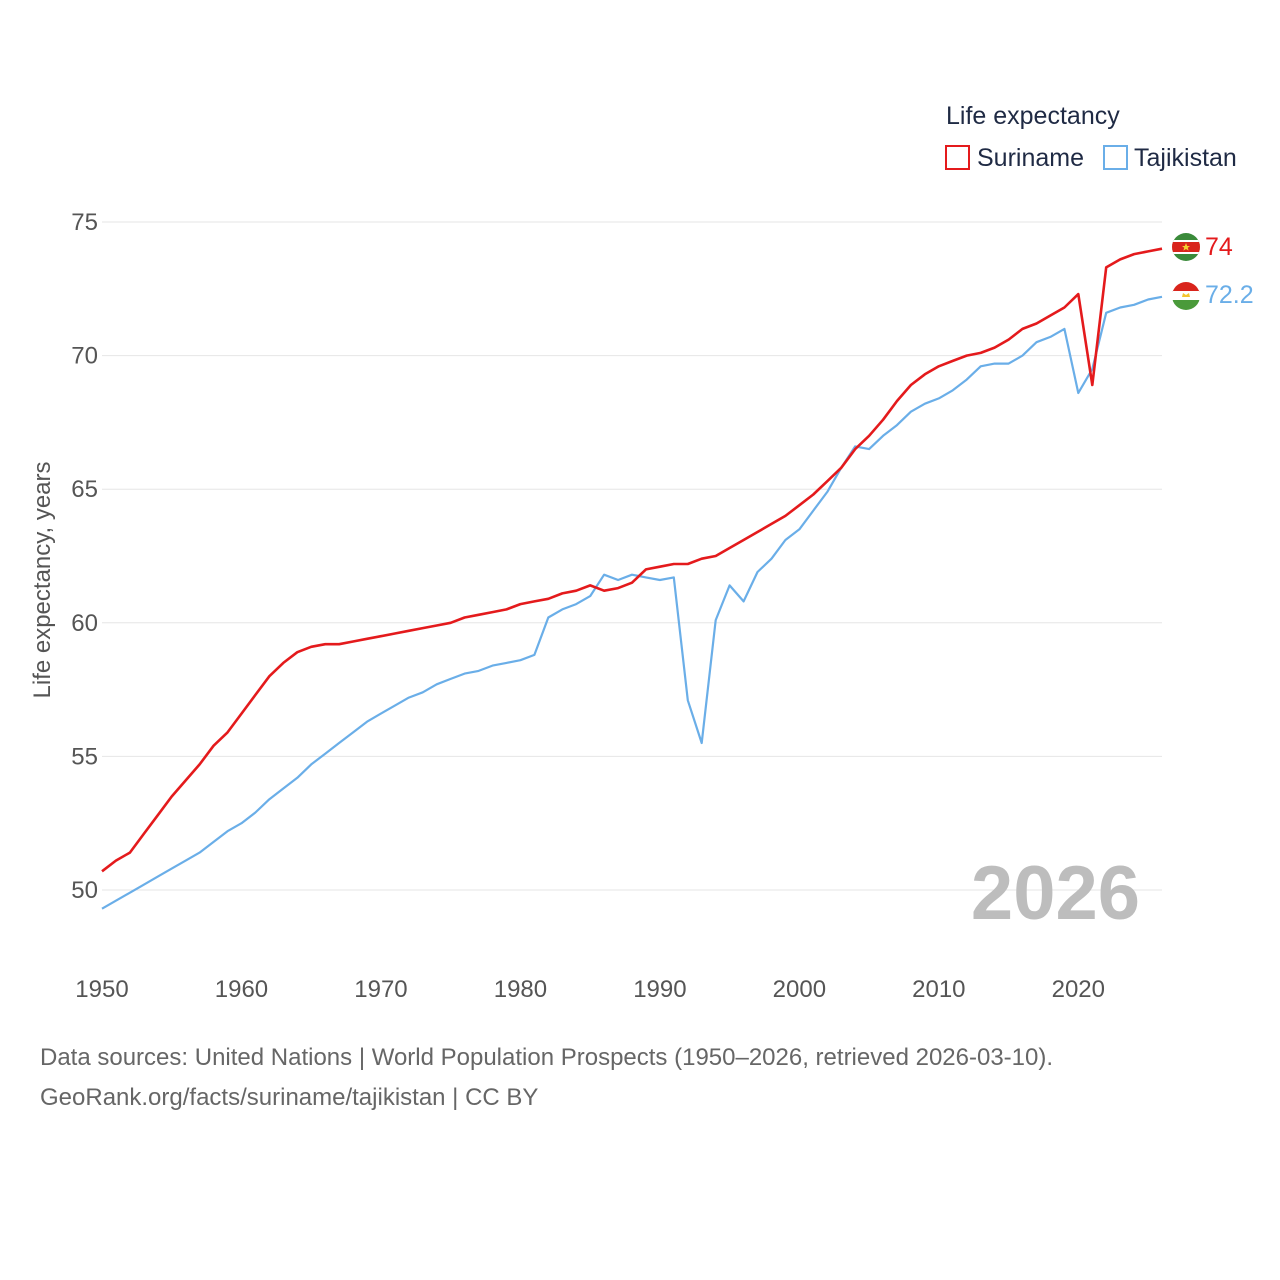  Describe the element at coordinates (957, 157) in the screenshot. I see `legend-swatch-suriname` at that location.